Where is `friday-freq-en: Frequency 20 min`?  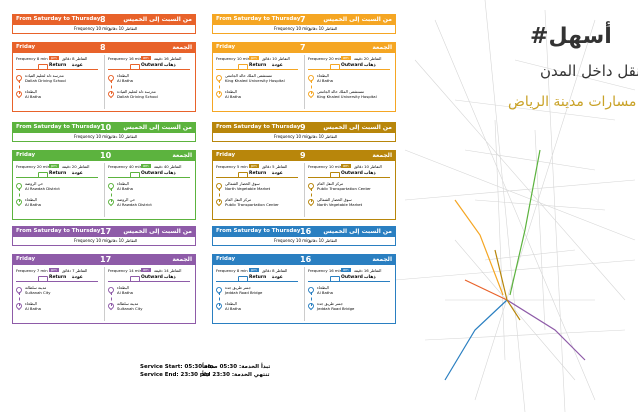
friday-freq-en: Frequency 20 min is located at coordinates (33, 166).